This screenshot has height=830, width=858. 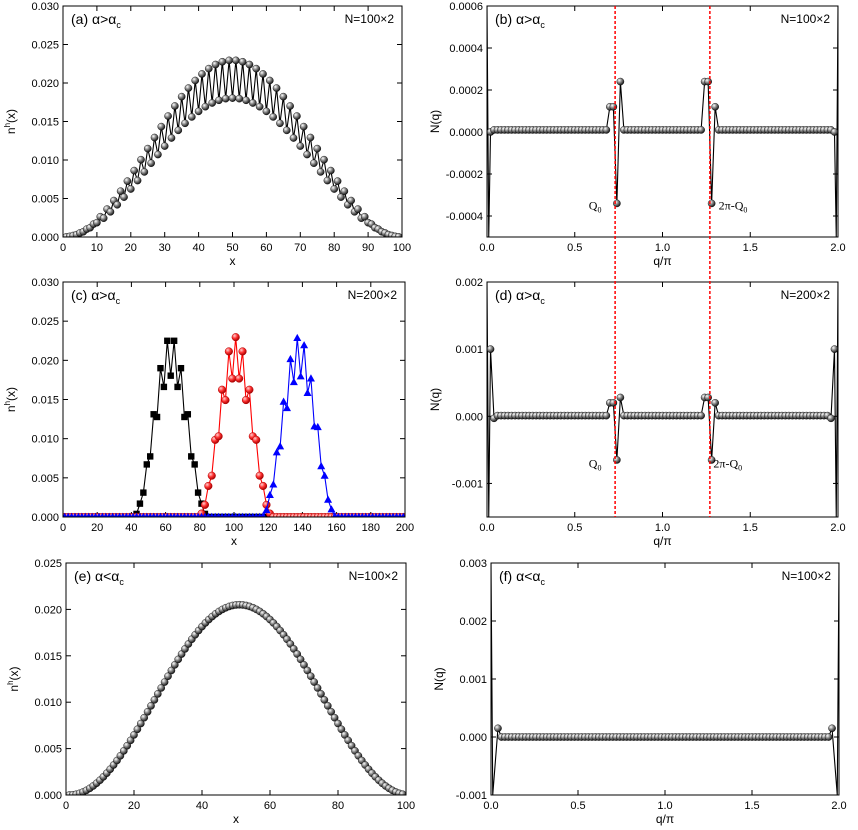 I want to click on x-tick-label: 1.5, so click(x=751, y=806).